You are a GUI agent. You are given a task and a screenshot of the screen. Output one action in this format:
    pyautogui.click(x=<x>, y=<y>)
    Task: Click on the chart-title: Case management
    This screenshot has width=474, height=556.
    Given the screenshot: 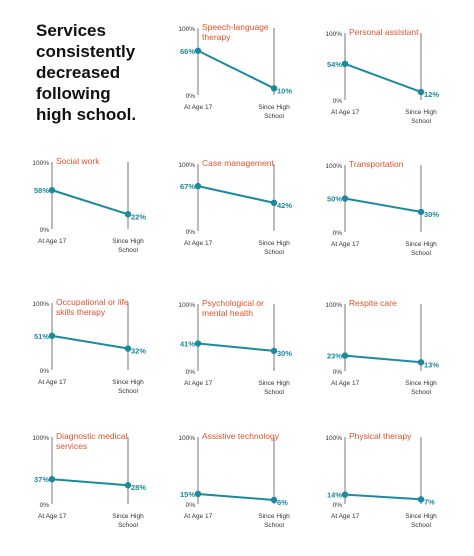 What is the action you would take?
    pyautogui.click(x=238, y=163)
    